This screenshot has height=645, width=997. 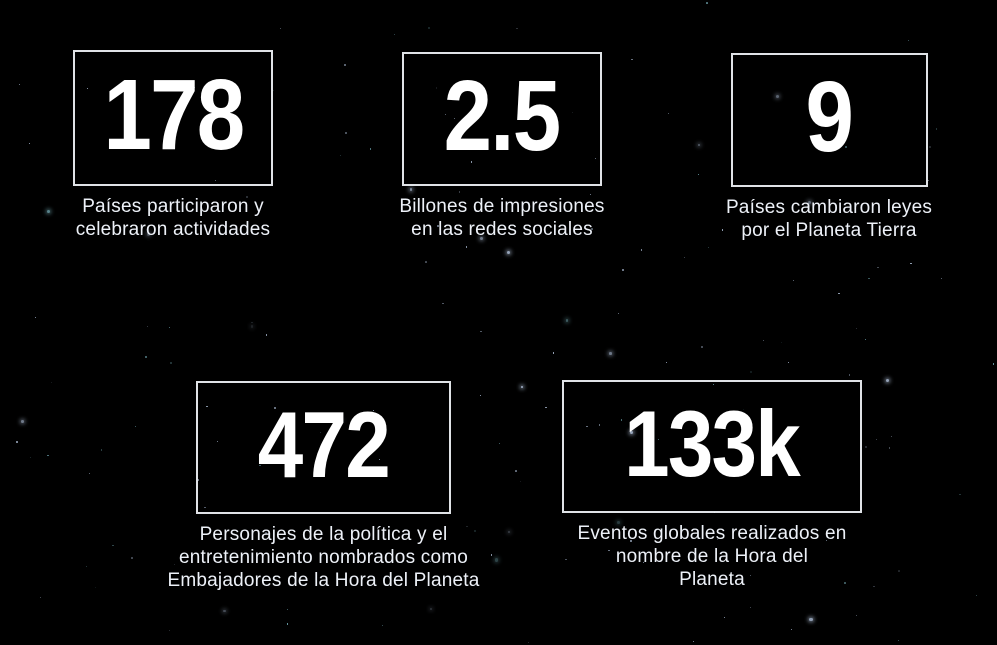 I want to click on stat-value-box: 178, so click(x=173, y=118).